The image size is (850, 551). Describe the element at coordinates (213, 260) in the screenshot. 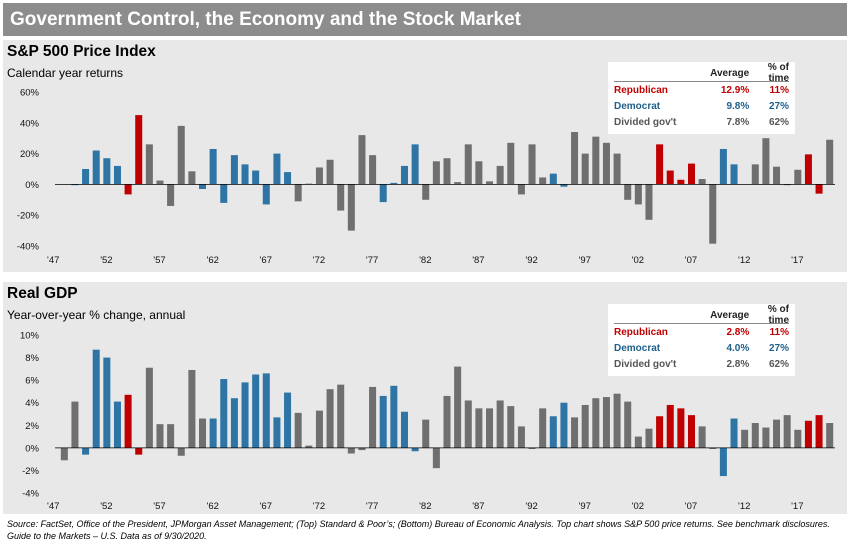

I see `x-tick-label: '62` at that location.